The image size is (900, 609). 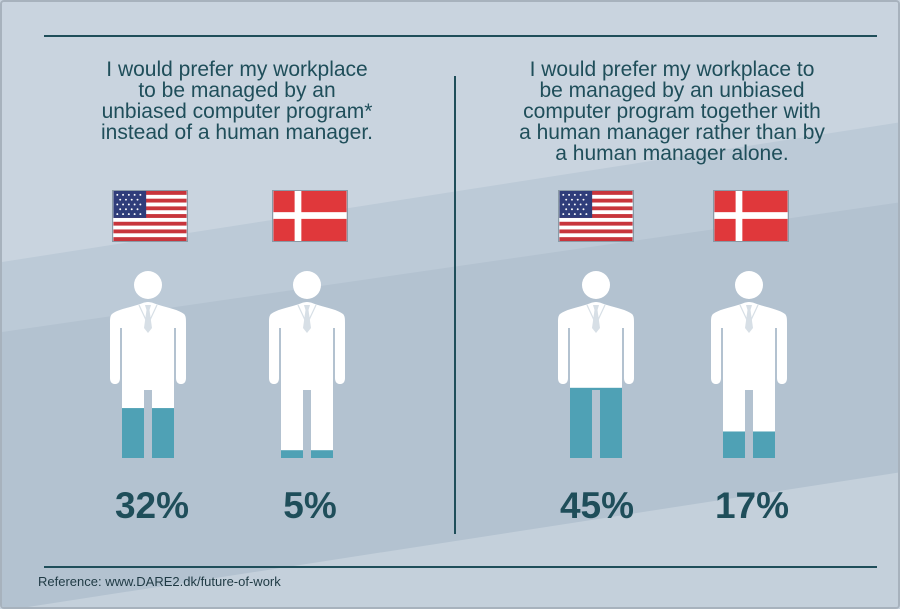 I want to click on bottom-rule, so click(x=460, y=567).